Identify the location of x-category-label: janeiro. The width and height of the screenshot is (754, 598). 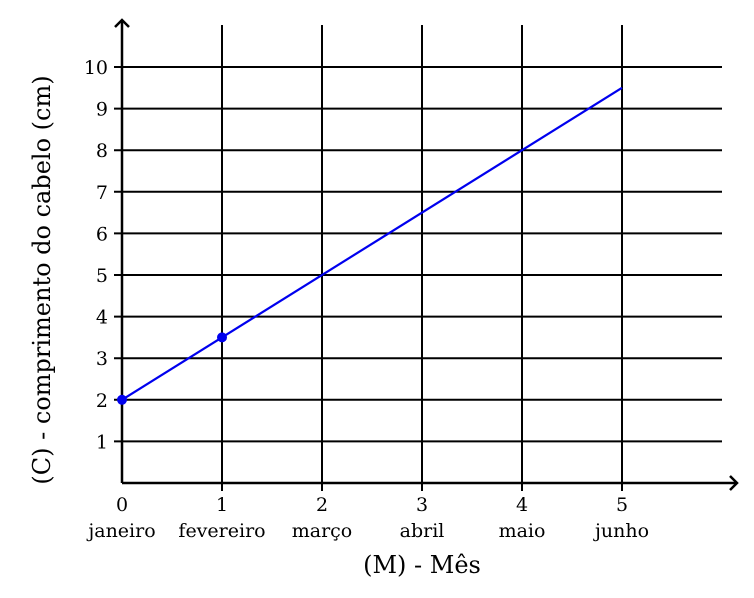
(120, 531).